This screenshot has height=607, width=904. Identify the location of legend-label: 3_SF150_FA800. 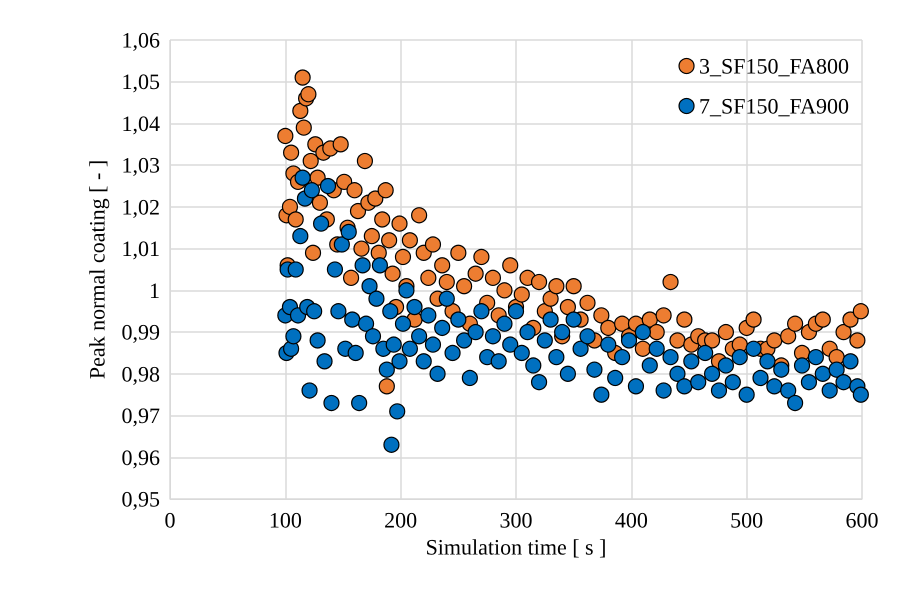
(774, 66).